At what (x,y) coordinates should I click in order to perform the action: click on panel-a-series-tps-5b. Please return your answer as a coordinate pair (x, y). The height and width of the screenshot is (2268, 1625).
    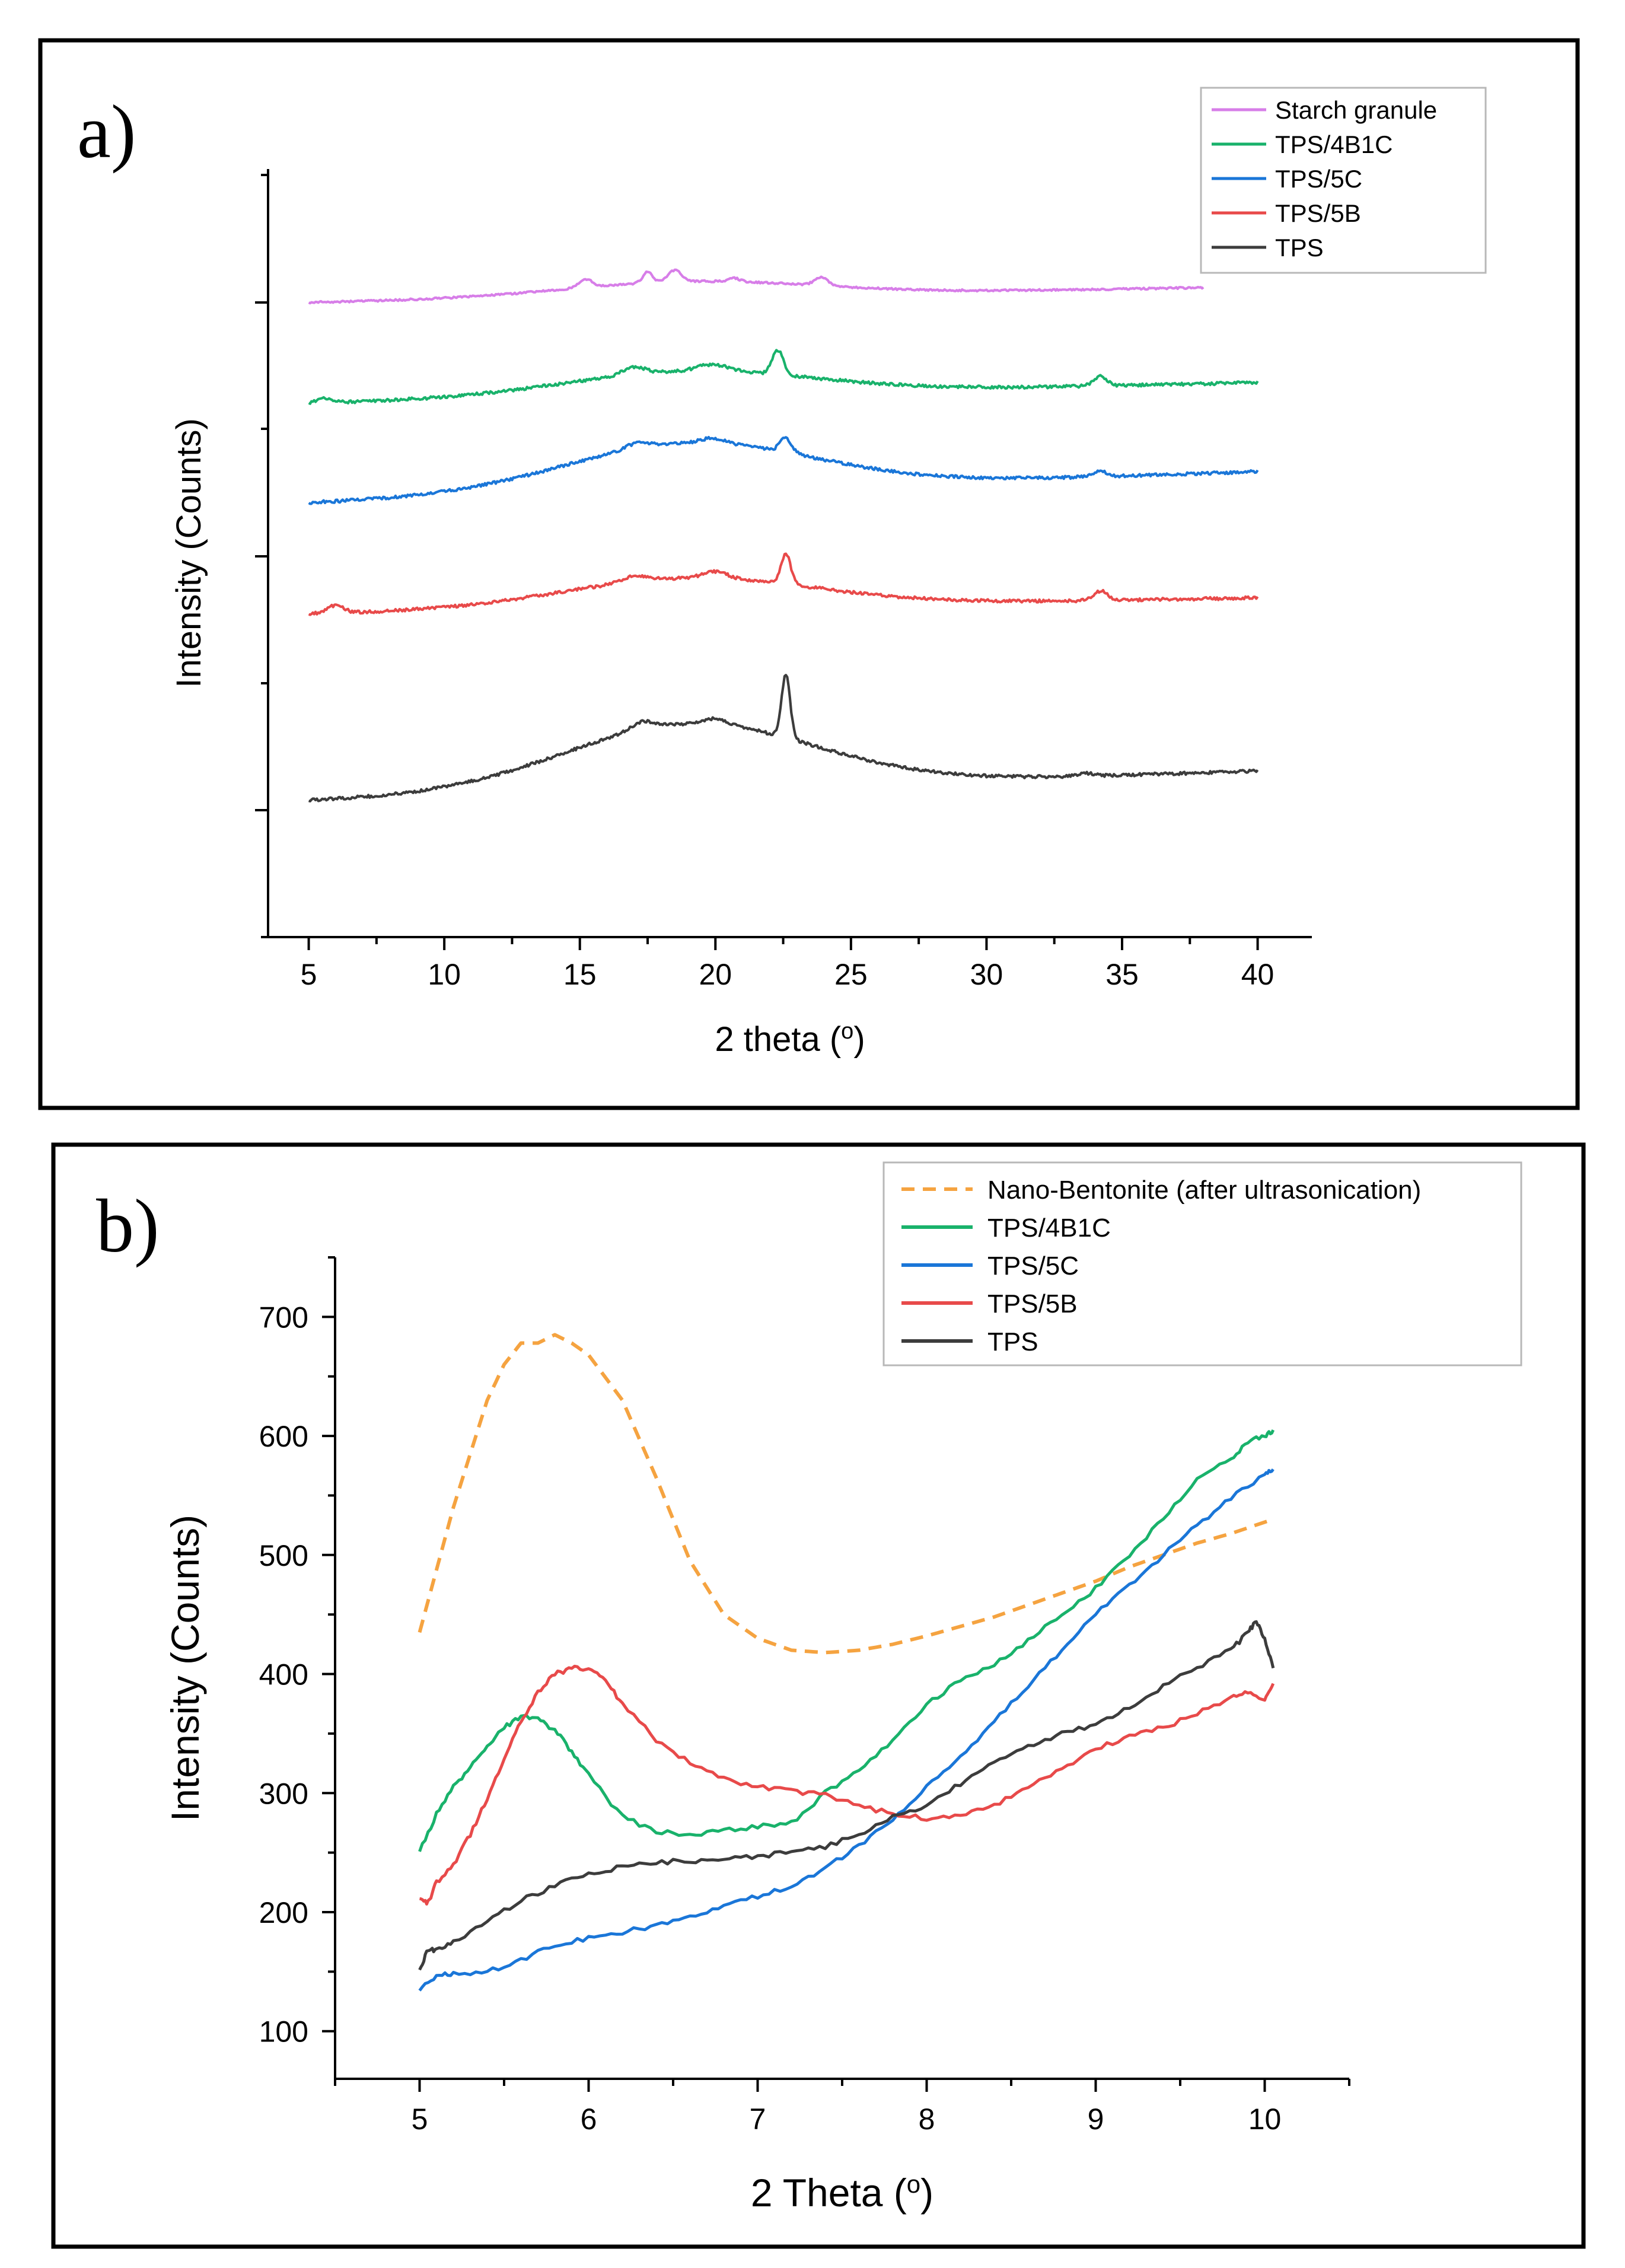
    Looking at the image, I should click on (783, 584).